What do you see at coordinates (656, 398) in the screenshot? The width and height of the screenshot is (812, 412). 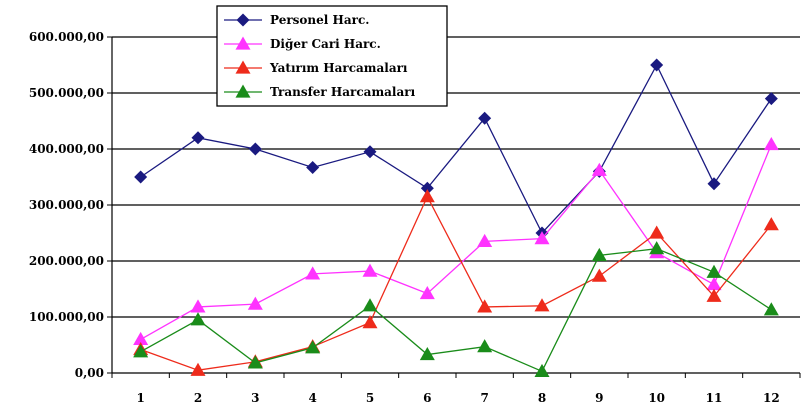 I see `x-tick-label: 10` at bounding box center [656, 398].